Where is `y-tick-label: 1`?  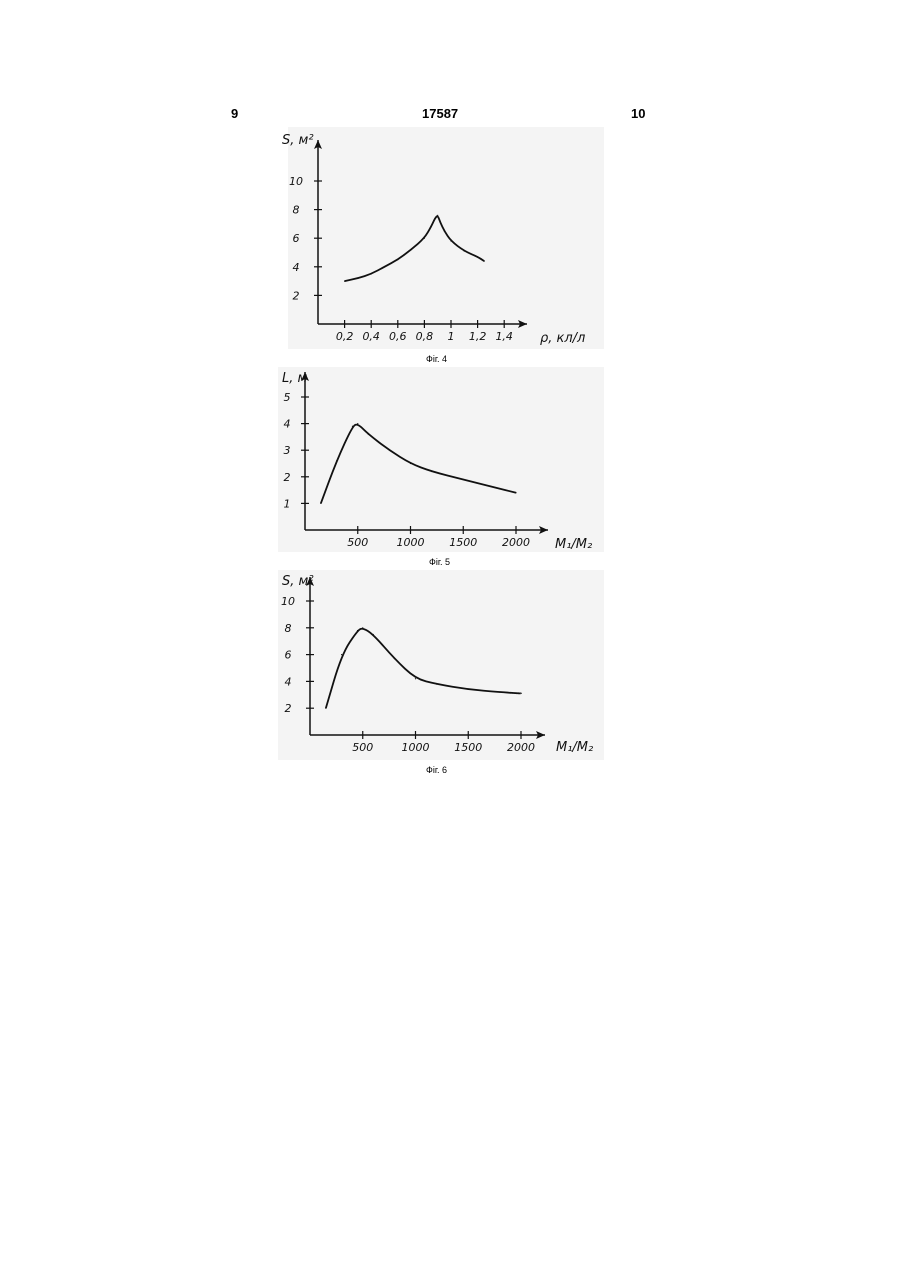
y-tick-label: 1 is located at coordinates (287, 503).